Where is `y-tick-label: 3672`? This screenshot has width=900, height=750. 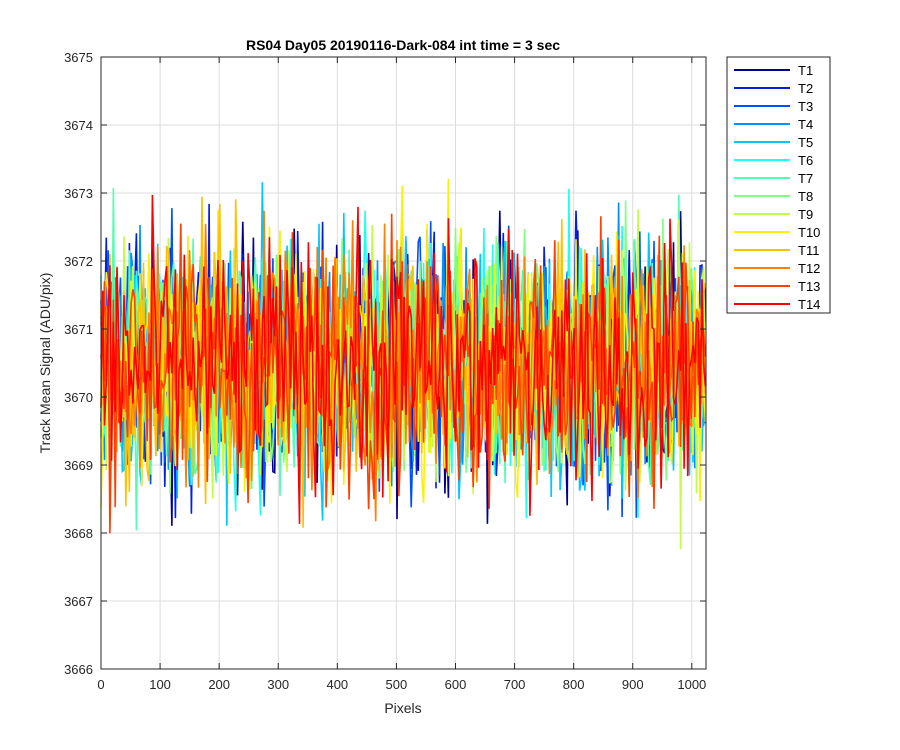 y-tick-label: 3672 is located at coordinates (78, 261).